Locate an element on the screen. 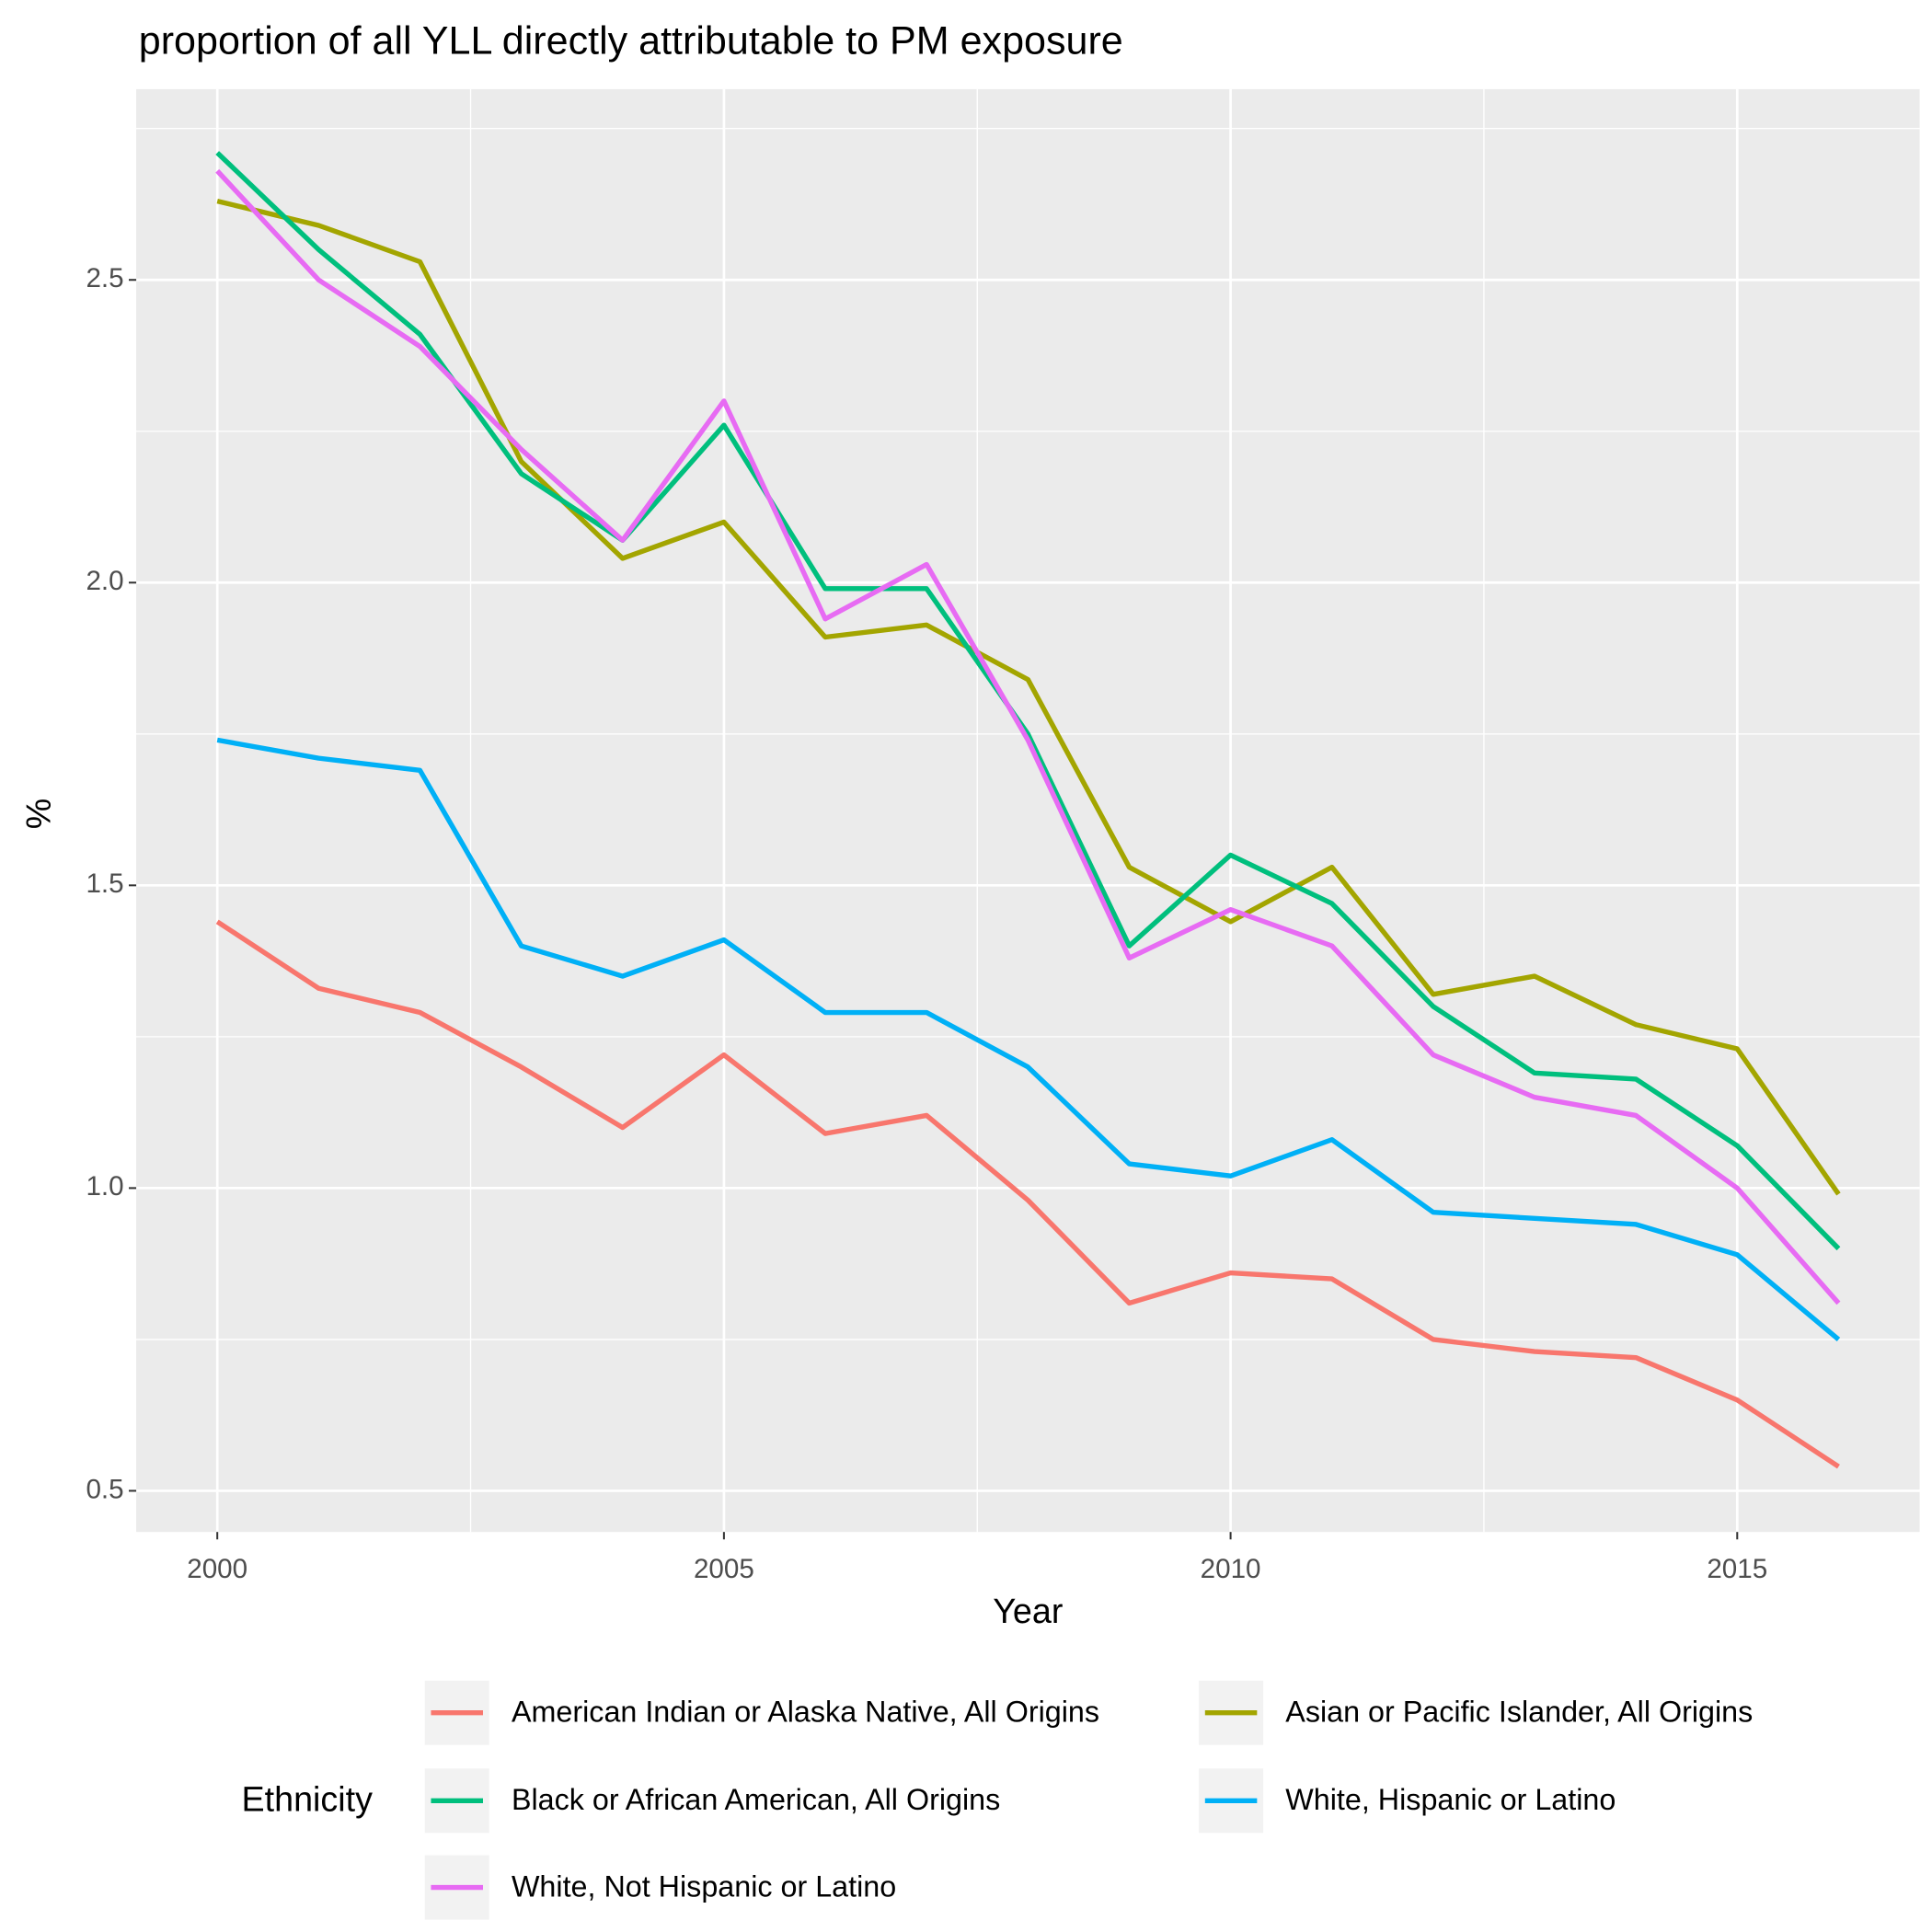 This screenshot has width=1932, height=1932. legend-title: Ethnicity is located at coordinates (308, 1799).